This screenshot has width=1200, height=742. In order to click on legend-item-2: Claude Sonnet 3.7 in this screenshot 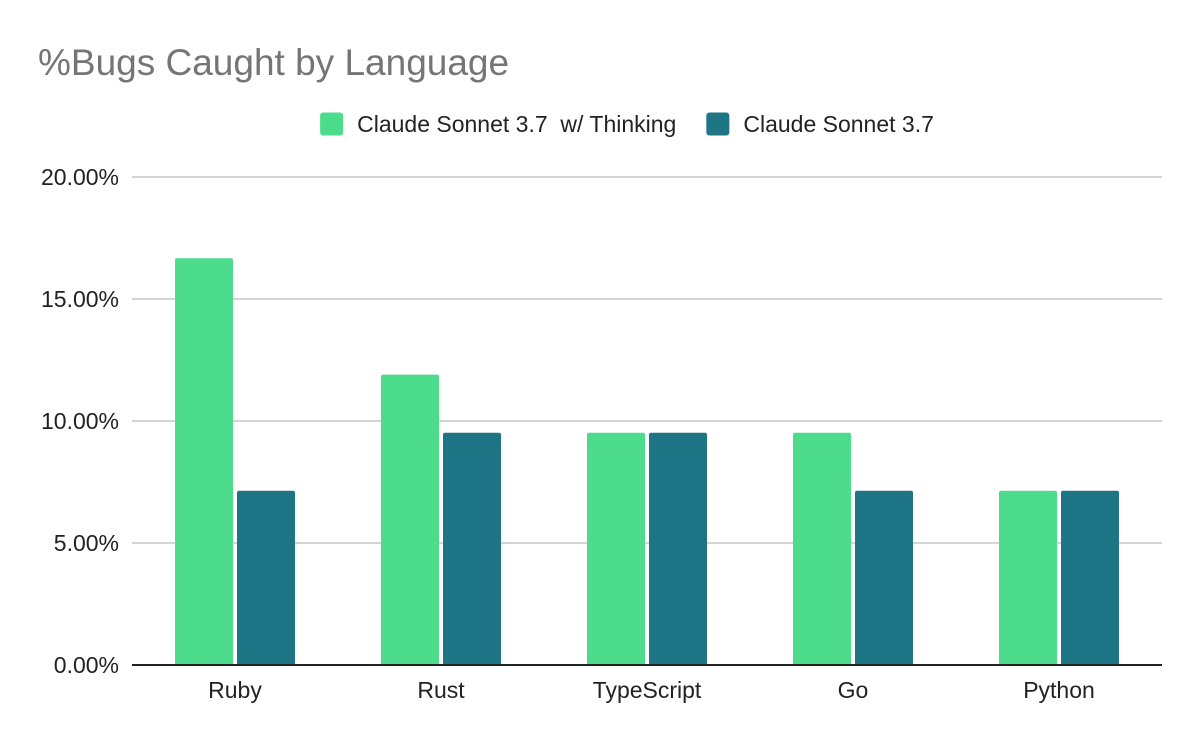, I will do `click(820, 124)`.